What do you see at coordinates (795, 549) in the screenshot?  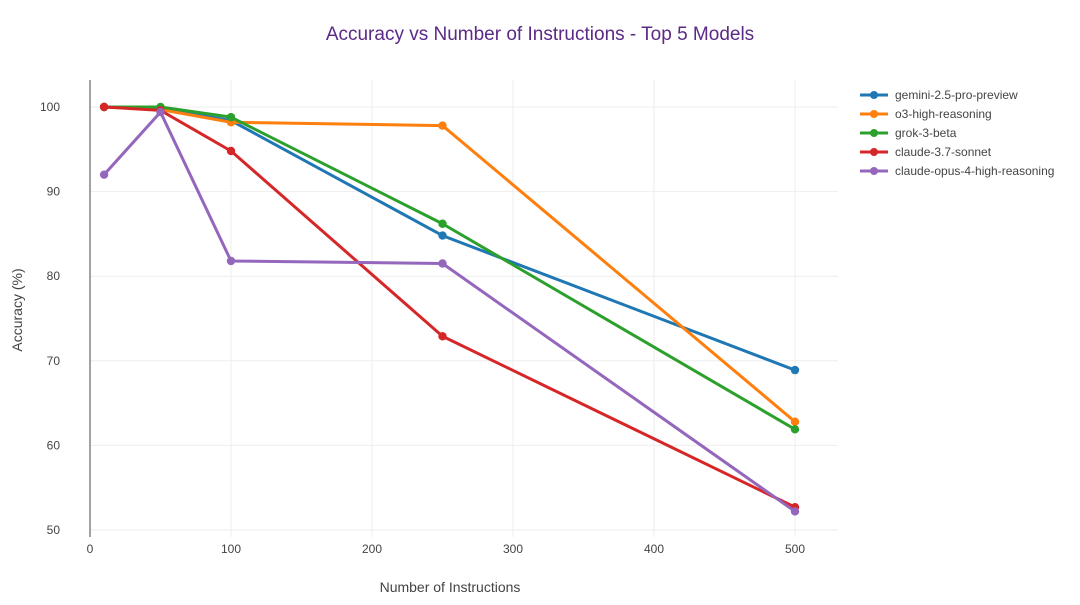 I see `x-tick-label: 500` at bounding box center [795, 549].